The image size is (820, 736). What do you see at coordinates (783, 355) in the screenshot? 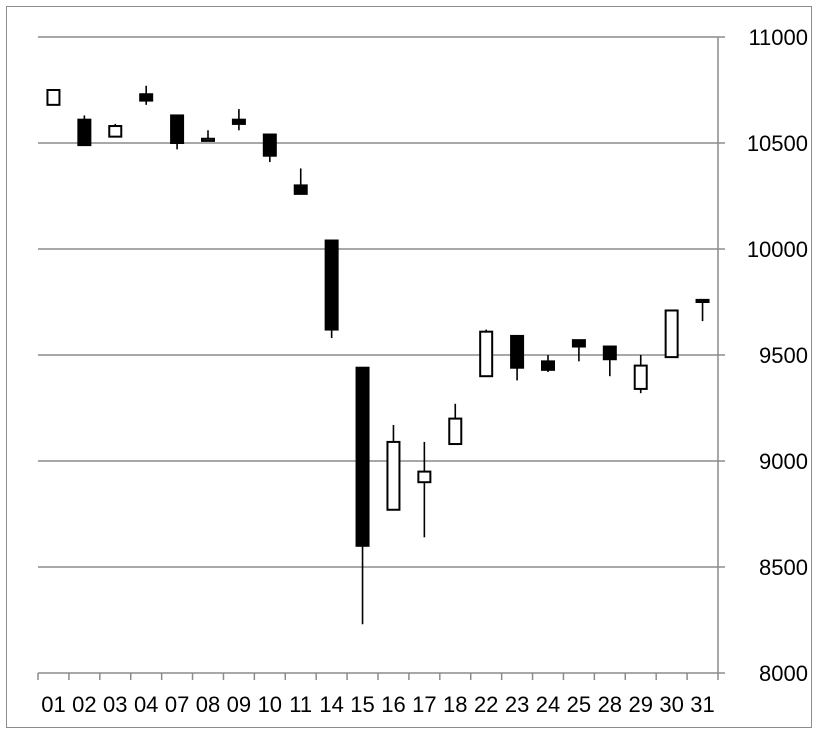
I see `y-tick-label: 9500` at bounding box center [783, 355].